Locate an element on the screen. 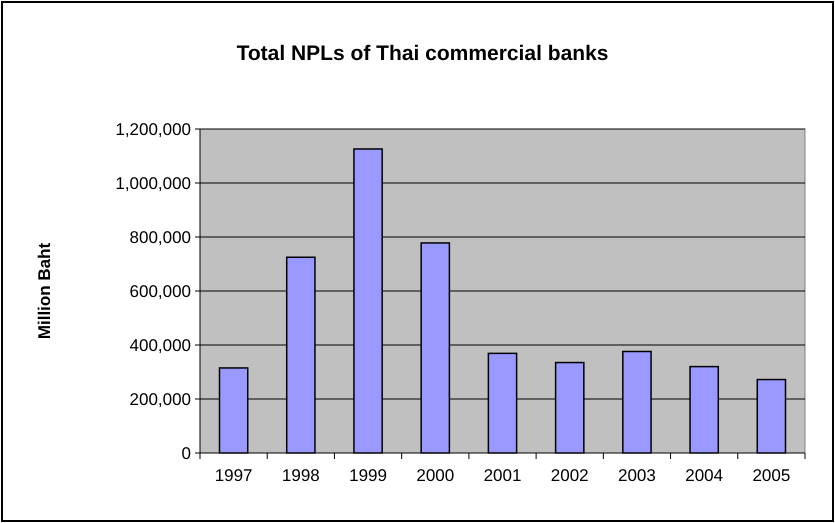  x-tick-label: 2004 is located at coordinates (704, 475).